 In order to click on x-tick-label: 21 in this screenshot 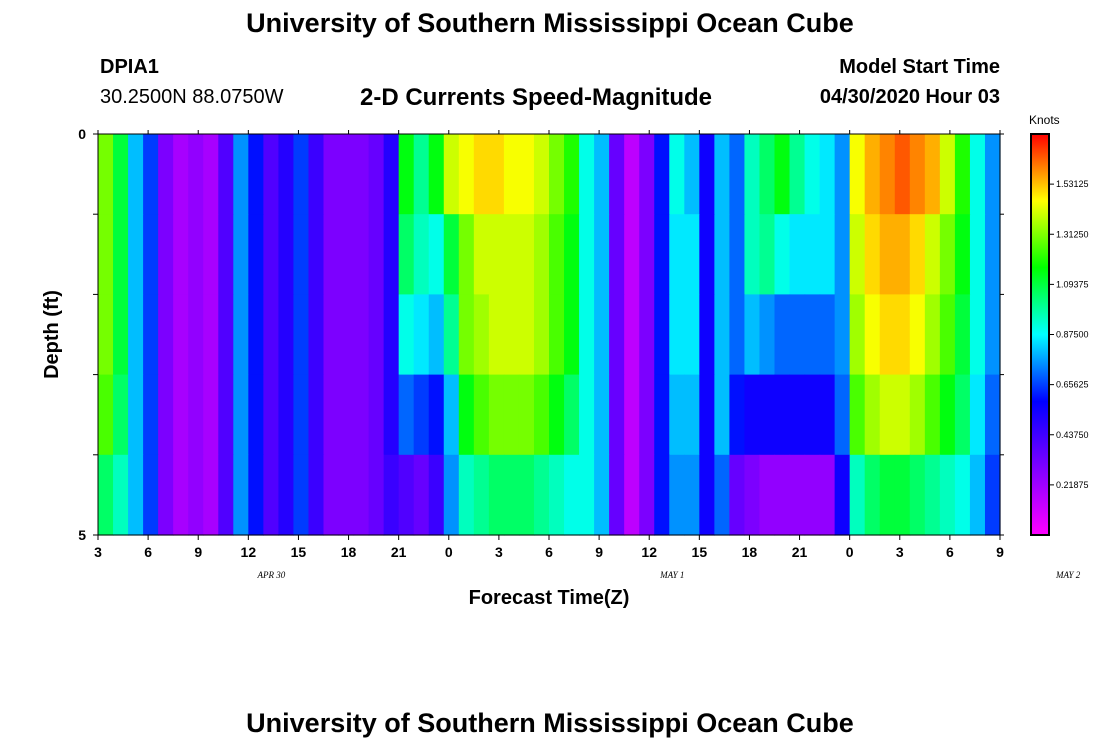, I will do `click(800, 552)`.